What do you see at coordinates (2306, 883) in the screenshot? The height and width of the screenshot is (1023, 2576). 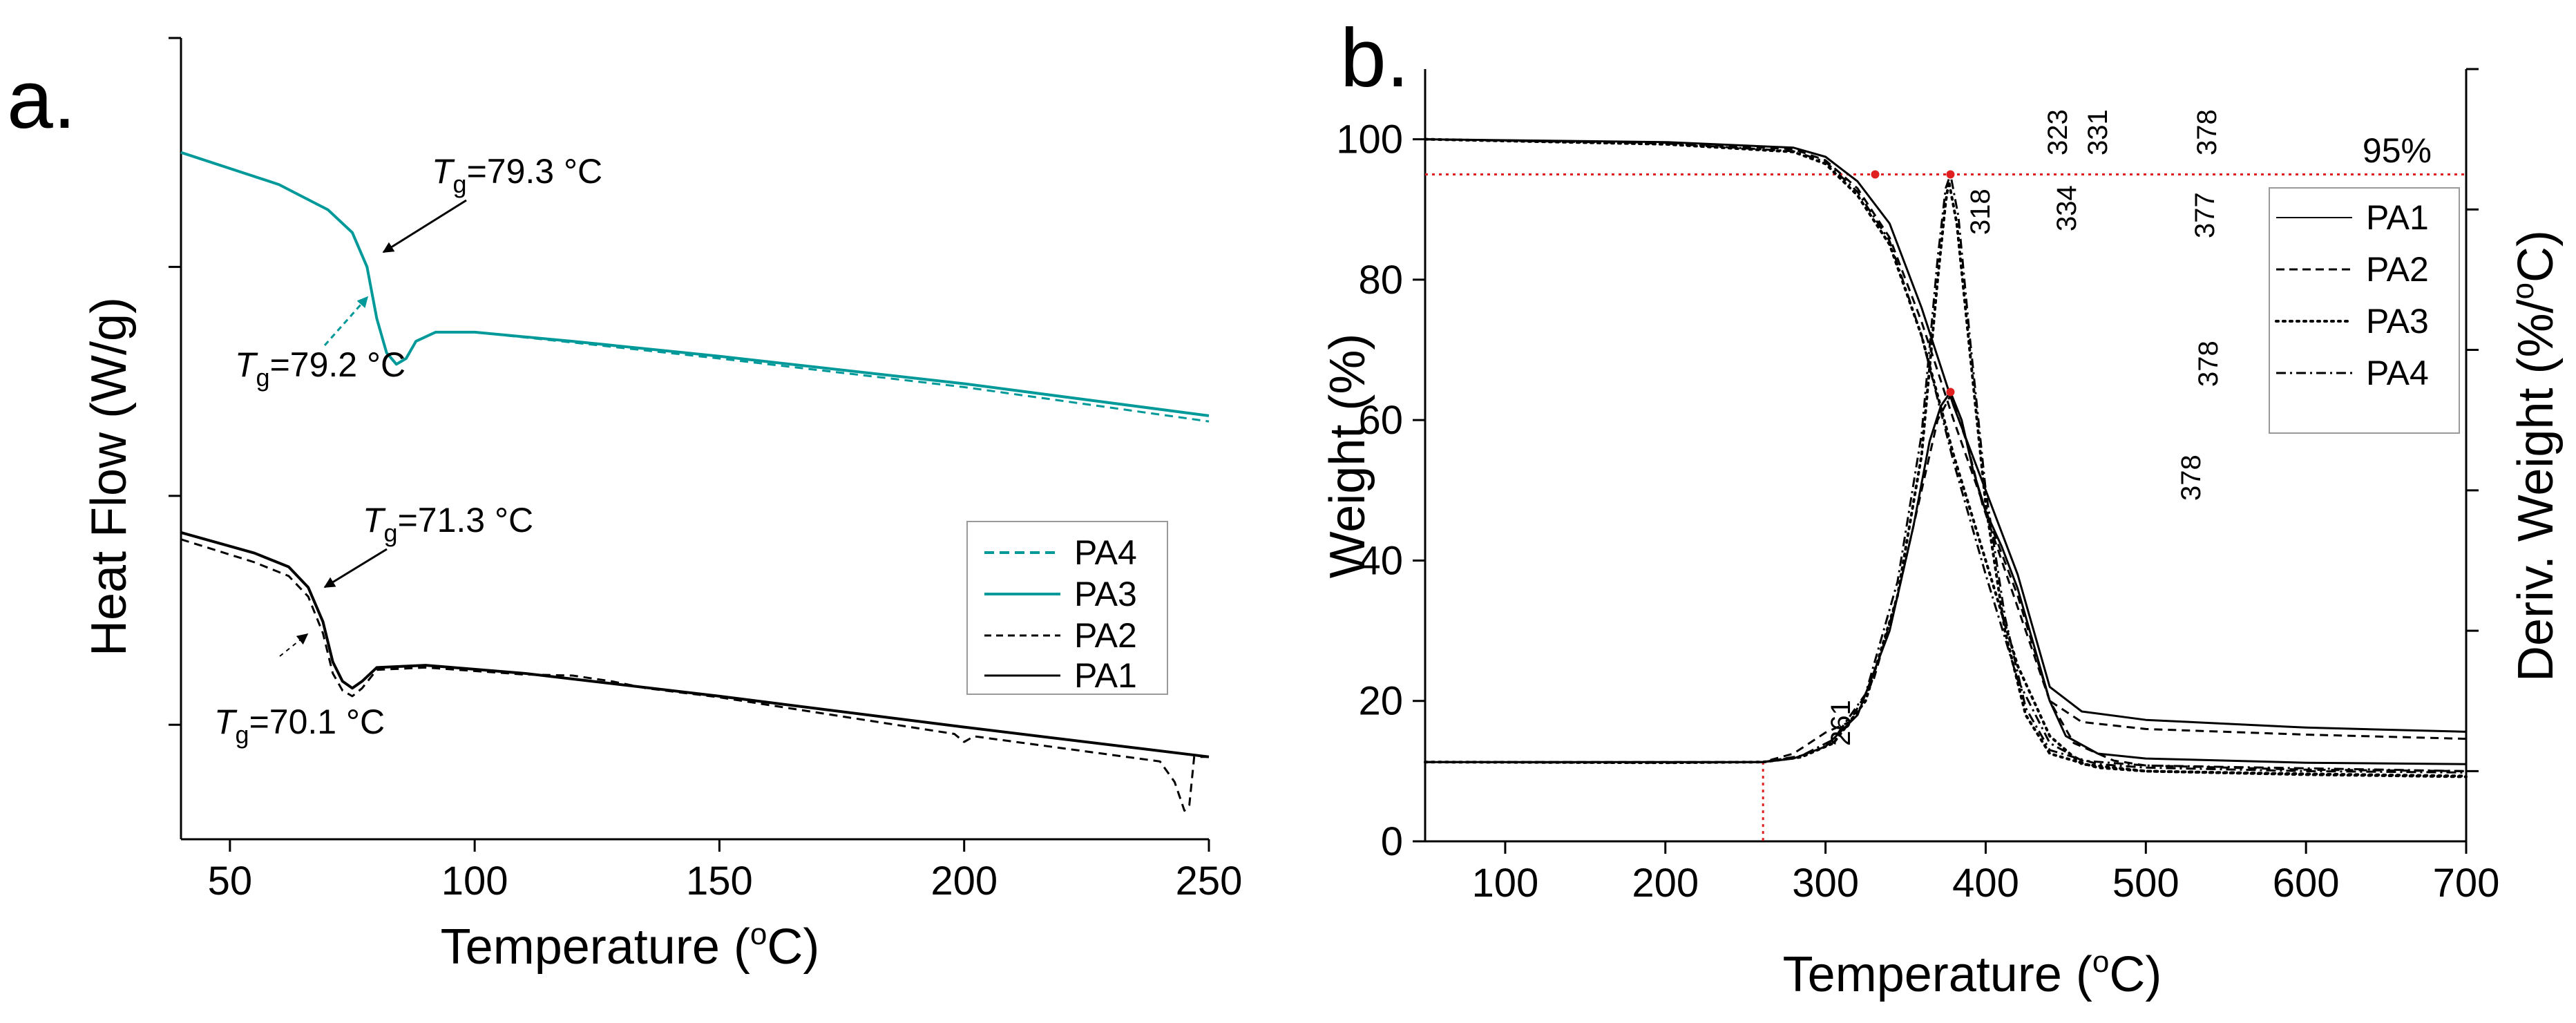 I see `panel-b-x-tick-label: 600` at bounding box center [2306, 883].